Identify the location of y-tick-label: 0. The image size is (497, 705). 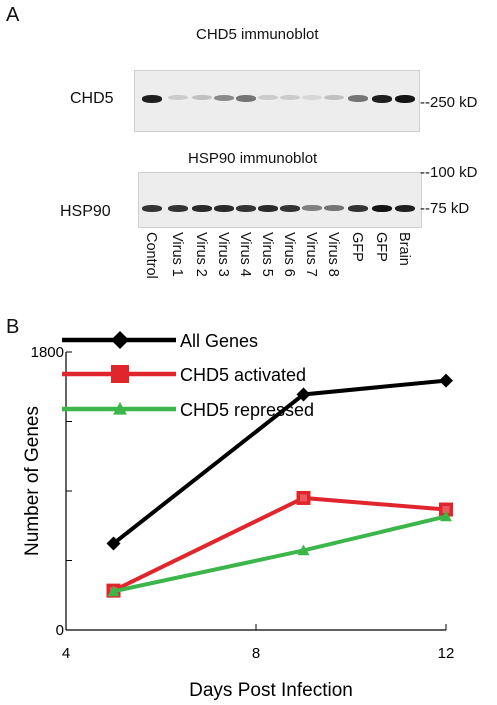
(60, 630).